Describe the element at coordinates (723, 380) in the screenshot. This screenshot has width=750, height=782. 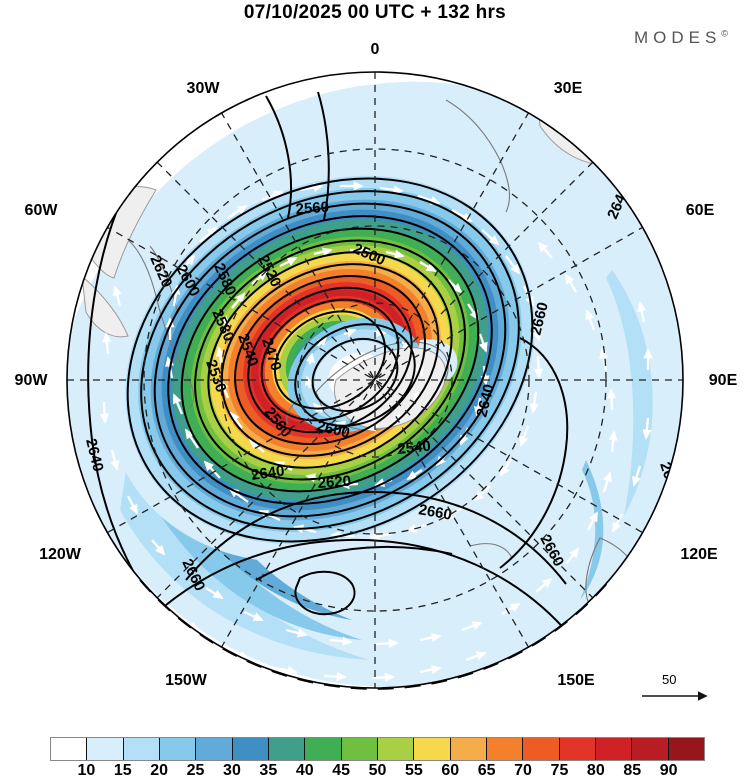
I see `lon-label-90E: 90E` at that location.